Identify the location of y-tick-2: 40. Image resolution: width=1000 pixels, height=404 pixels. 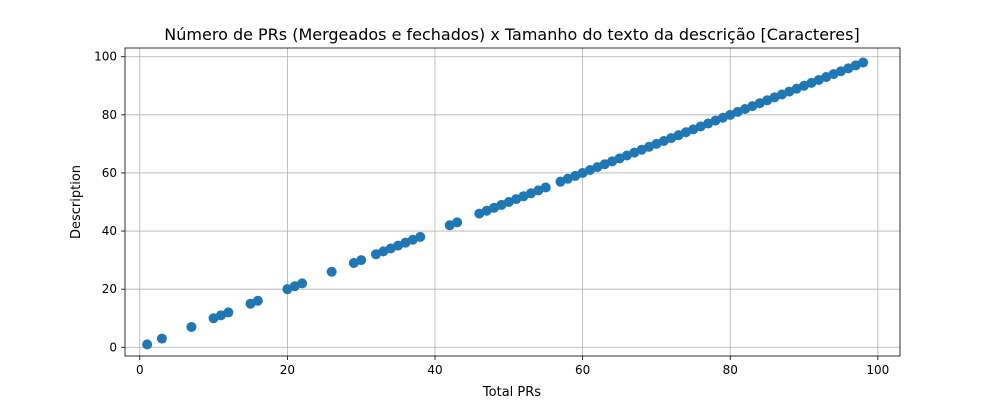
(113, 231).